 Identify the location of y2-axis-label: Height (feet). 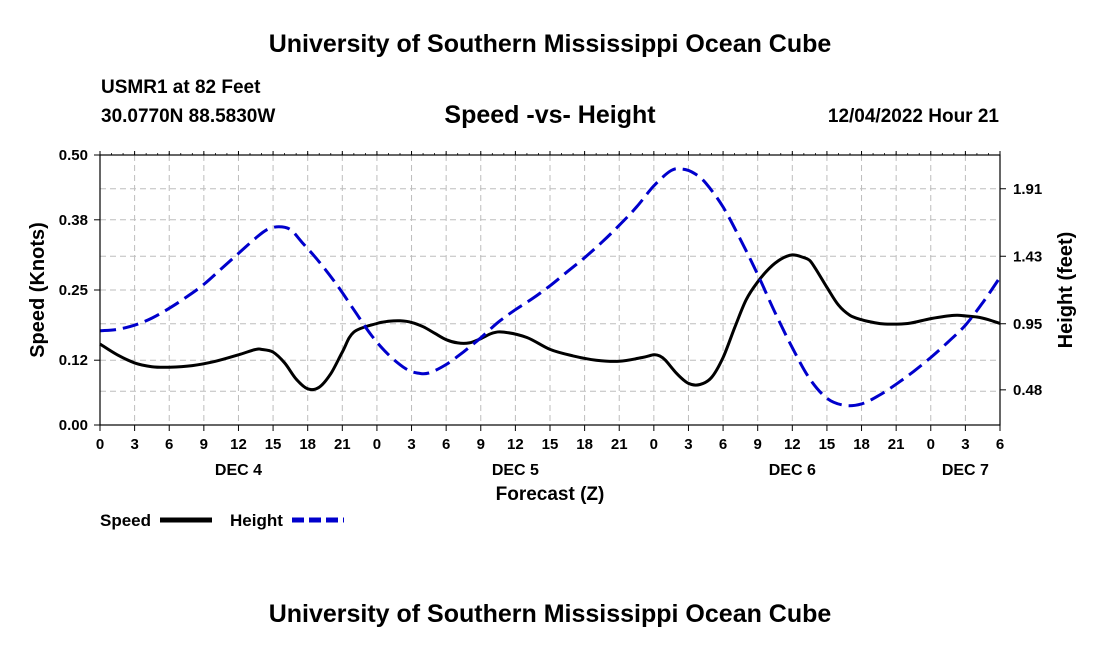
(1066, 290).